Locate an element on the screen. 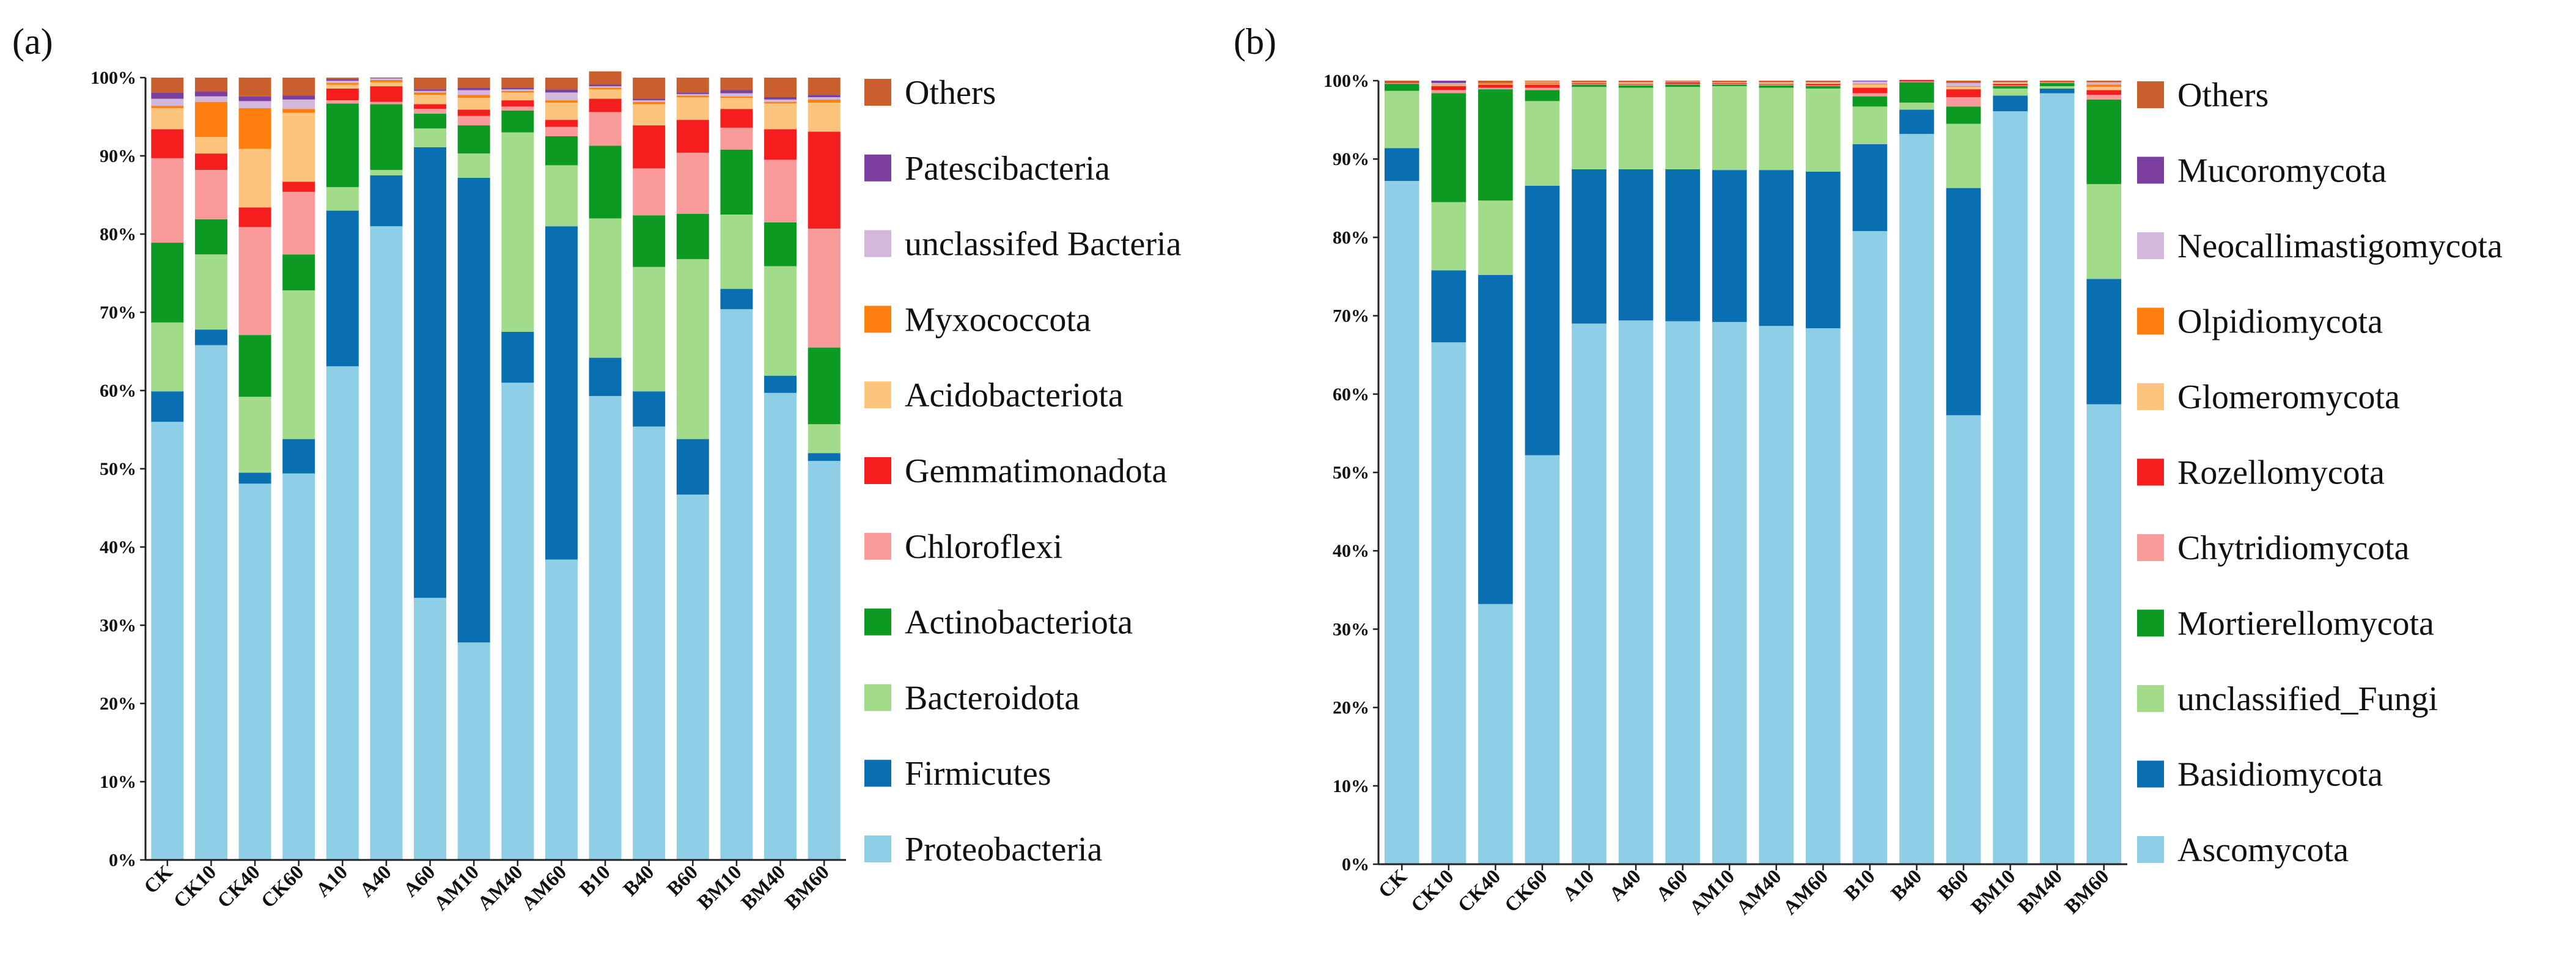  x-tick-label-b-BM40: BM40 is located at coordinates (2040, 891).